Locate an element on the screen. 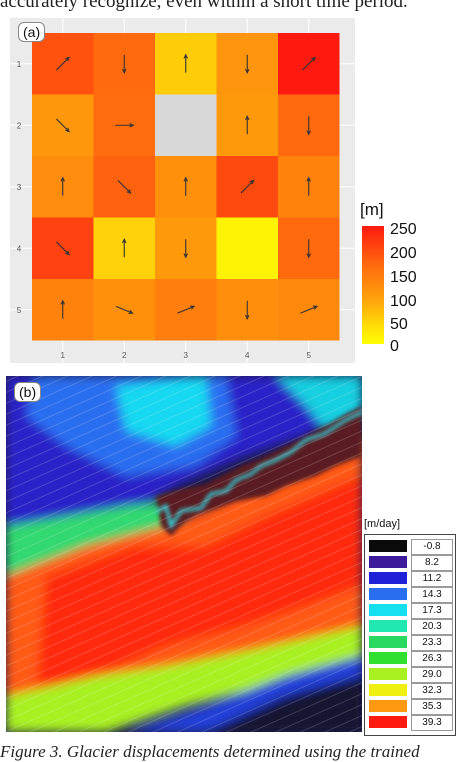 This screenshot has width=474, height=762. velocity-legend-label: 26.3 is located at coordinates (432, 659).